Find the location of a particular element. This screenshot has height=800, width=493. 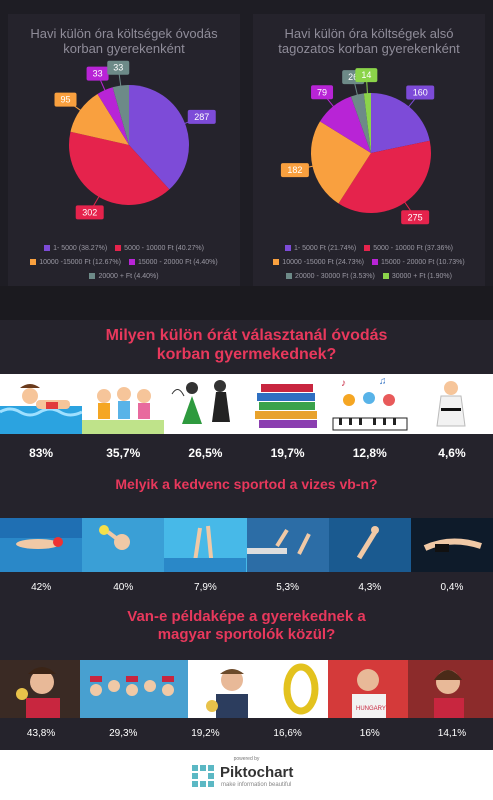

kids-playing-image is located at coordinates (123, 404).